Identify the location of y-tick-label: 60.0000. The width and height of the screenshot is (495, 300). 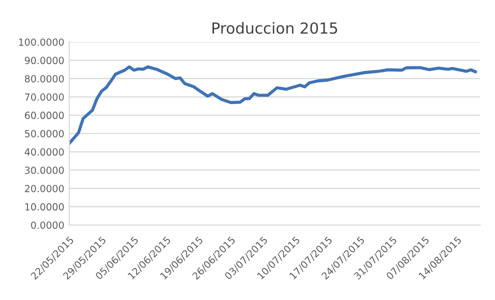
(44, 116).